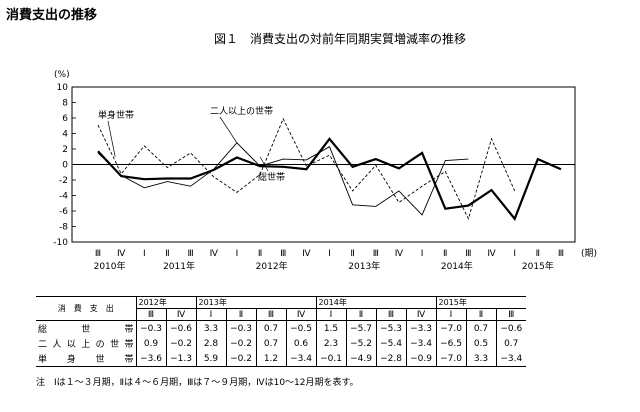  I want to click on x-year-label: 2013年, so click(364, 266).